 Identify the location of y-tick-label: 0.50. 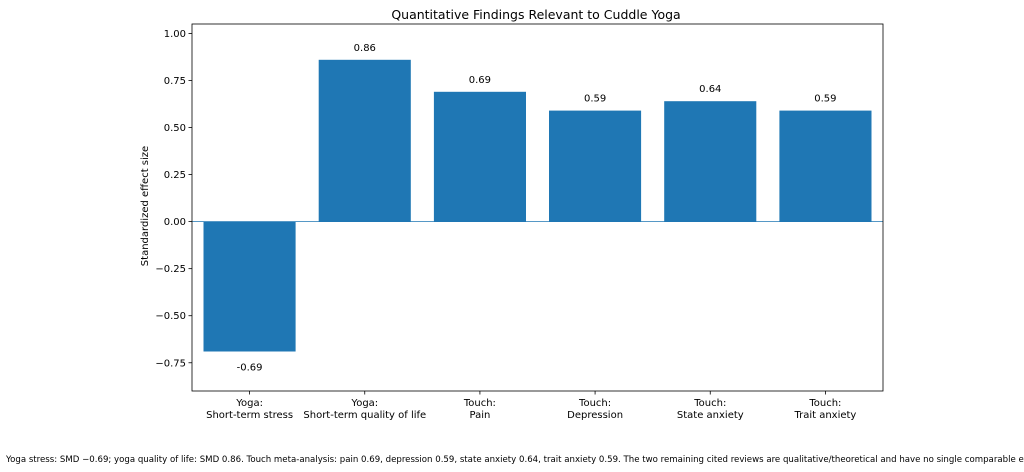
(175, 128).